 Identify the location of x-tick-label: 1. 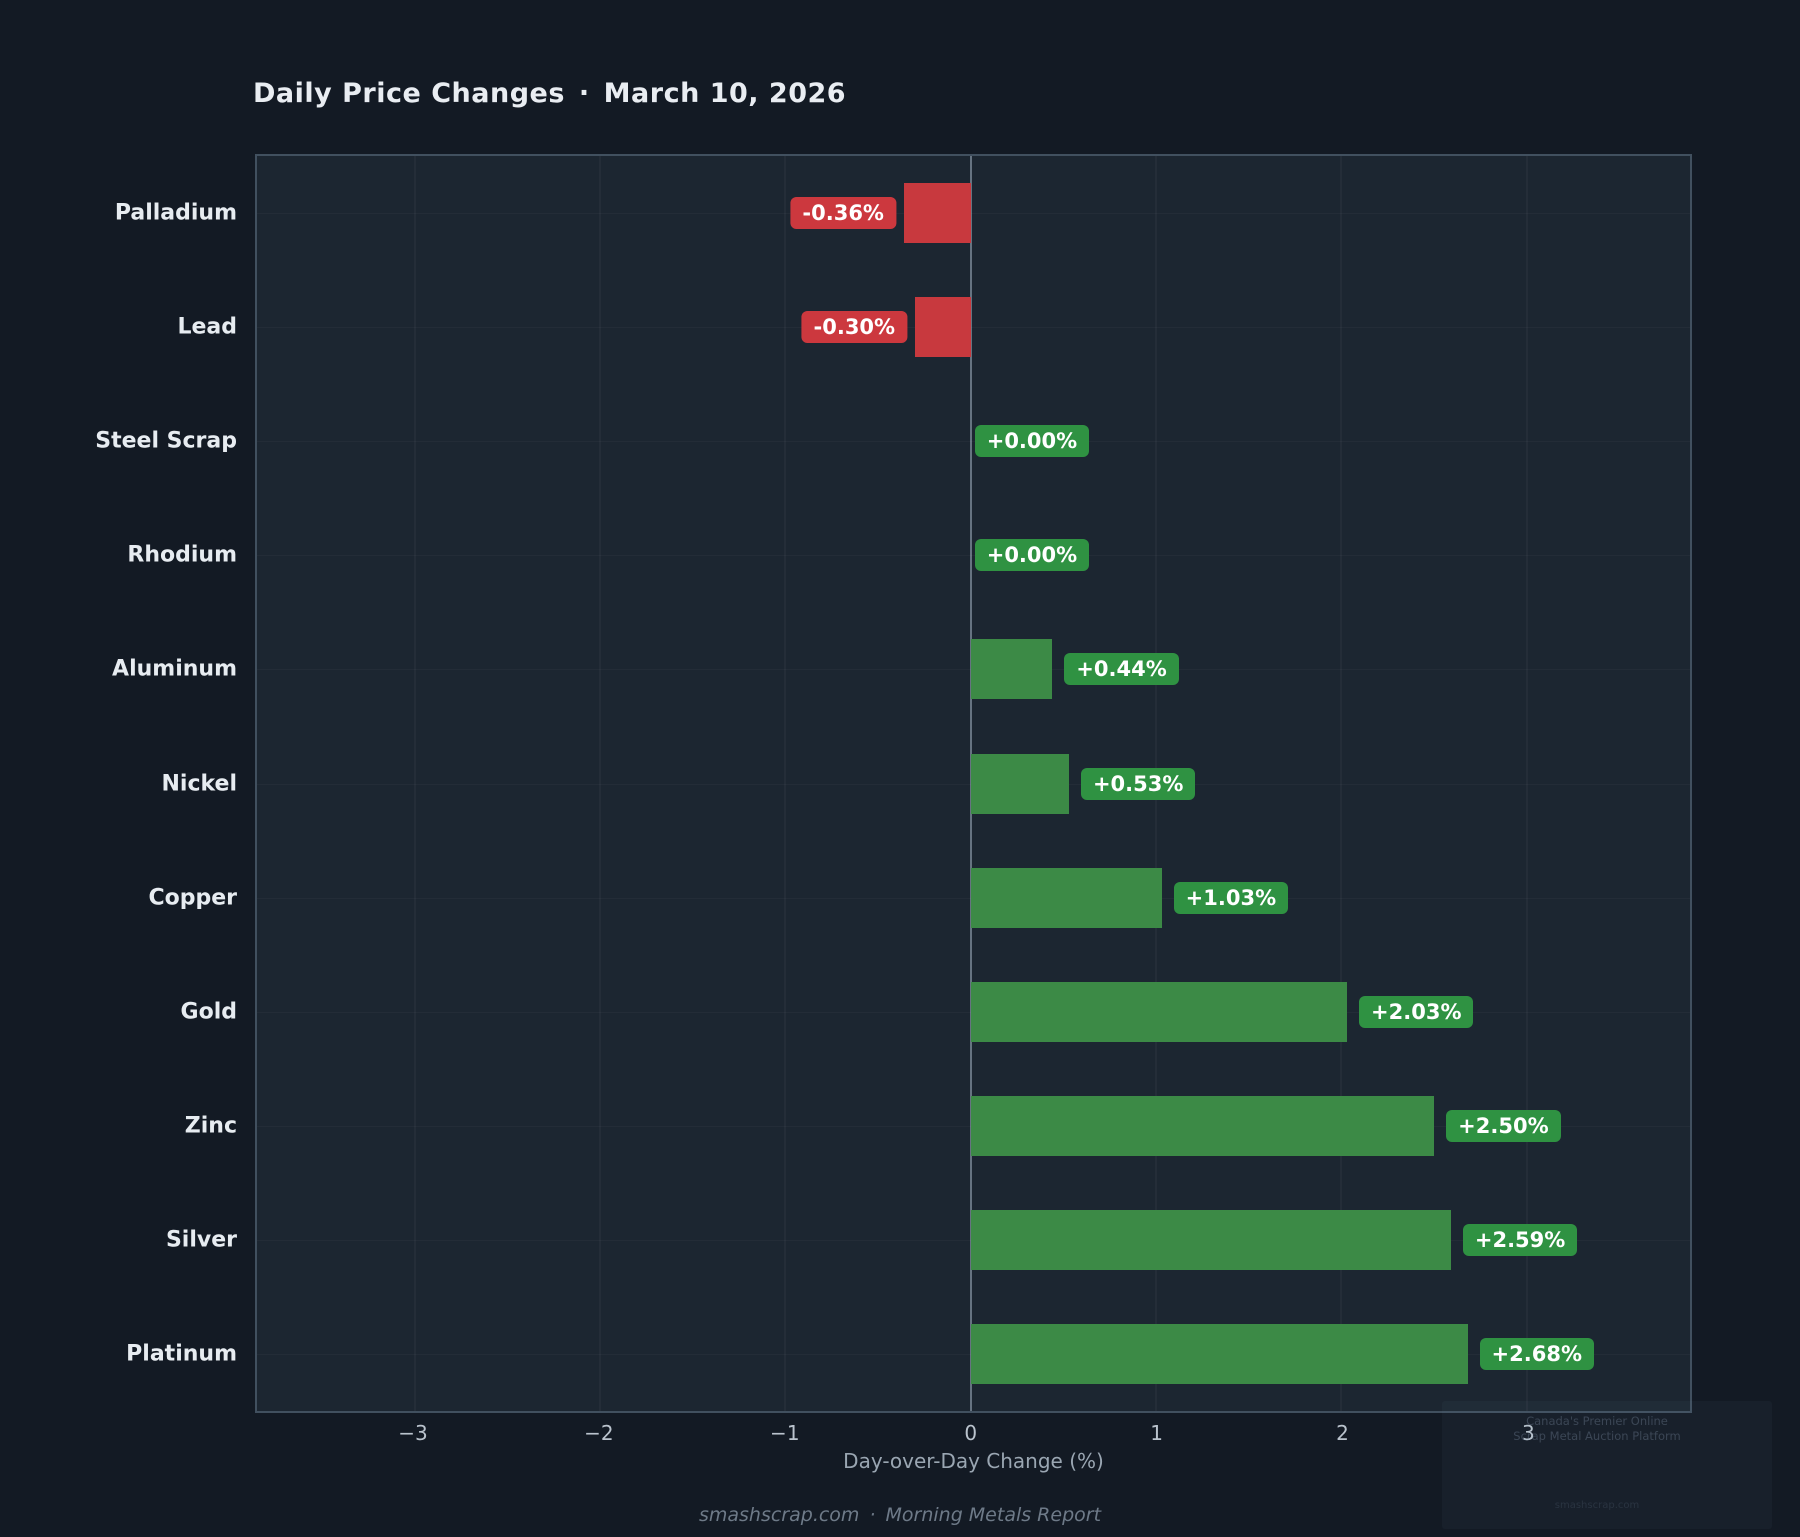
(1156, 1433).